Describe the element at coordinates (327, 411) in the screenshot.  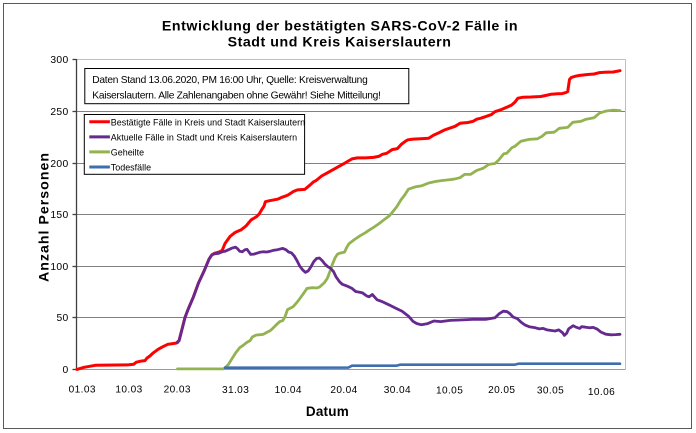
I see `svg-text: Datum` at that location.